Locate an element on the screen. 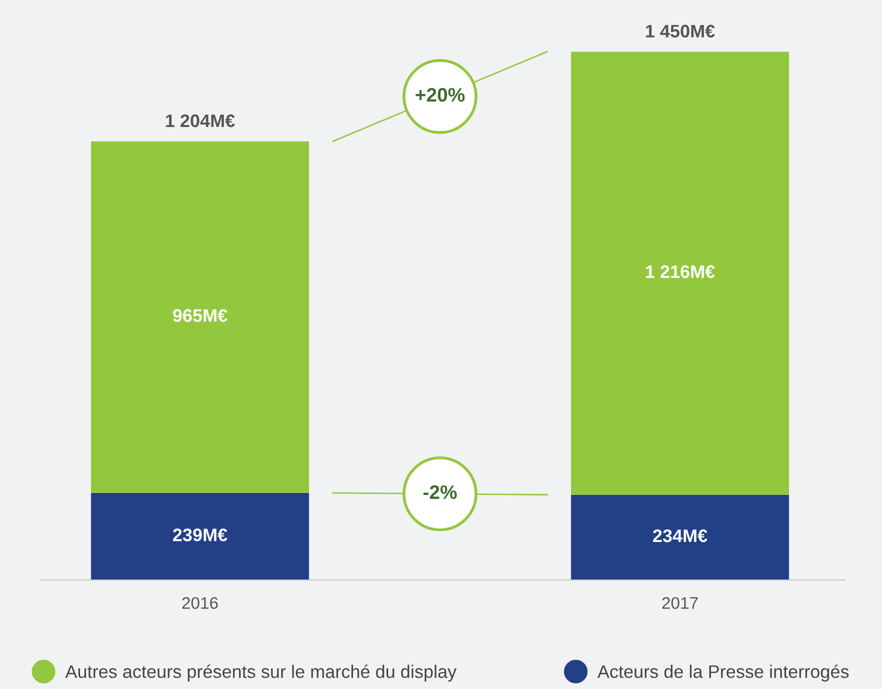  data-label: 965M€ is located at coordinates (200, 315).